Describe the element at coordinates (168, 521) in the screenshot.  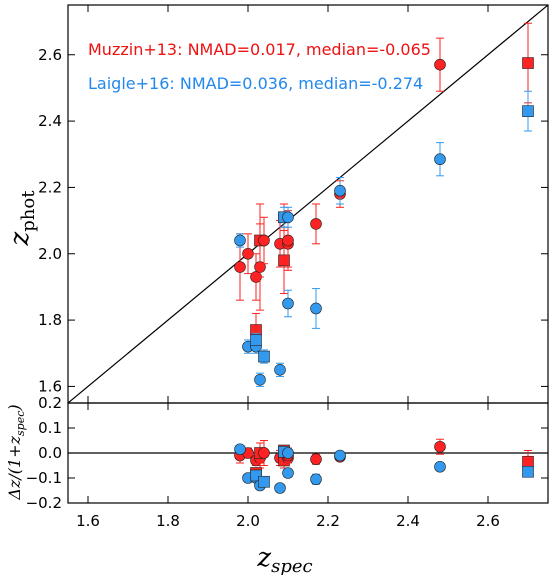
I see `x-tick-label: 1.8` at that location.